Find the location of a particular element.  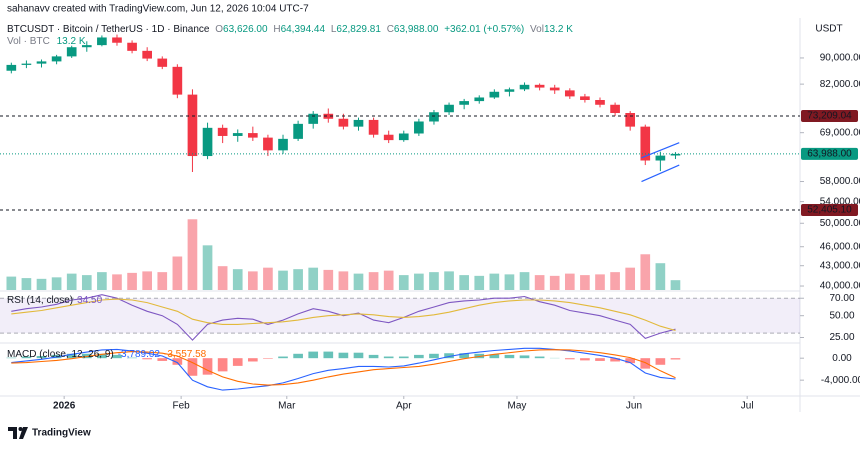

x-tick-label: Jul is located at coordinates (747, 406).